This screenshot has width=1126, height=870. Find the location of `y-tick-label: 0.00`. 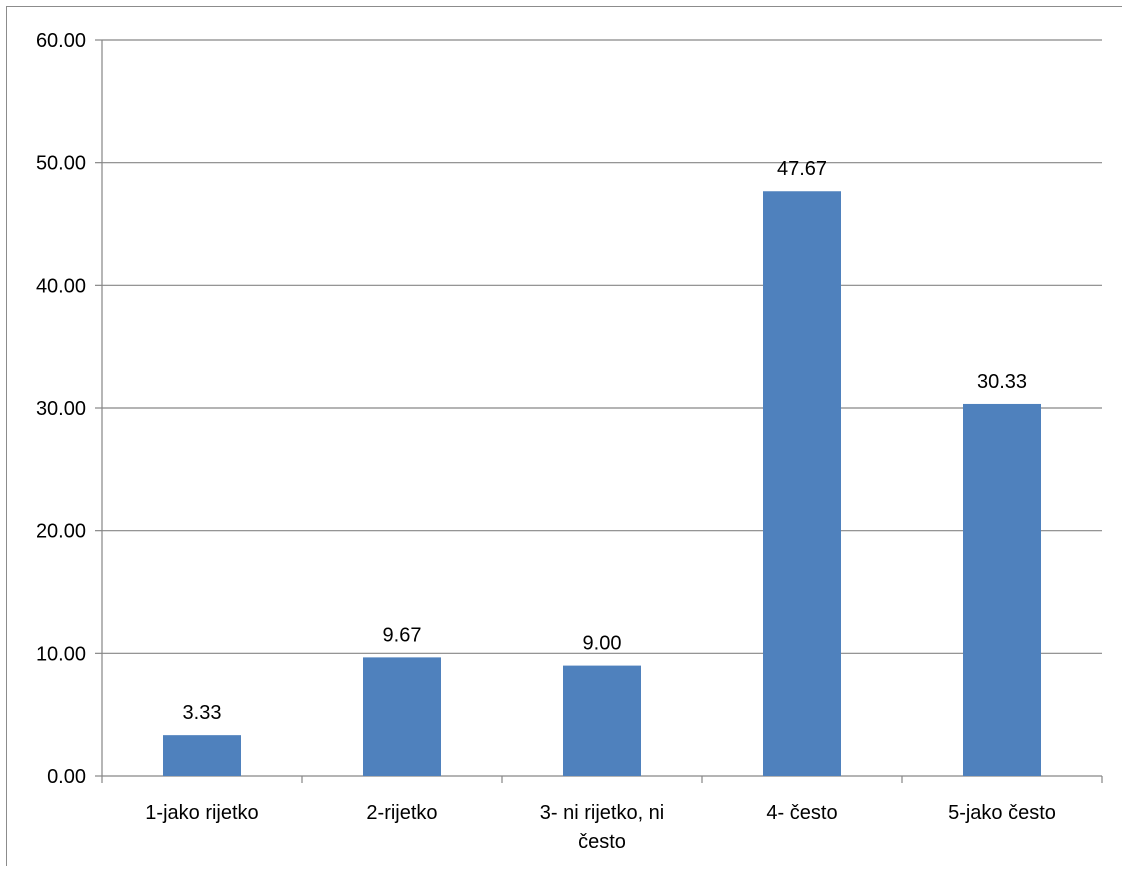

y-tick-label: 0.00 is located at coordinates (66, 777).